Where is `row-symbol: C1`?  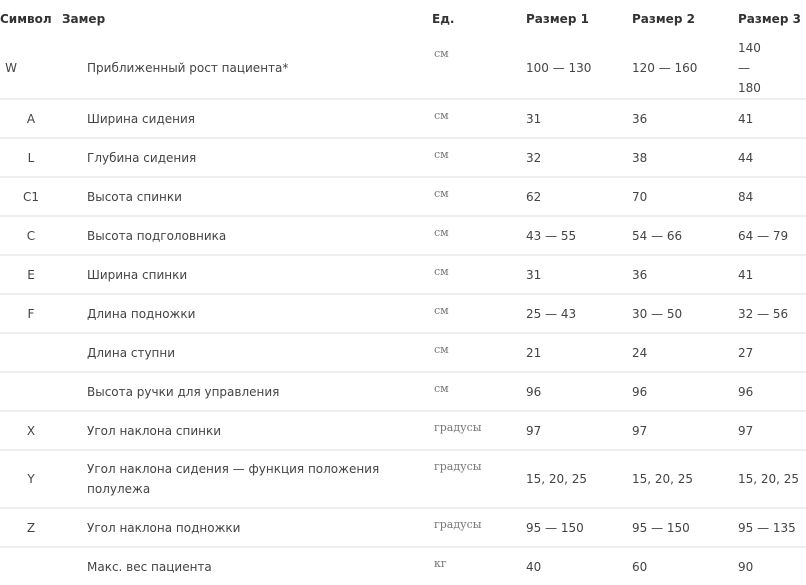
row-symbol: C1 is located at coordinates (31, 196).